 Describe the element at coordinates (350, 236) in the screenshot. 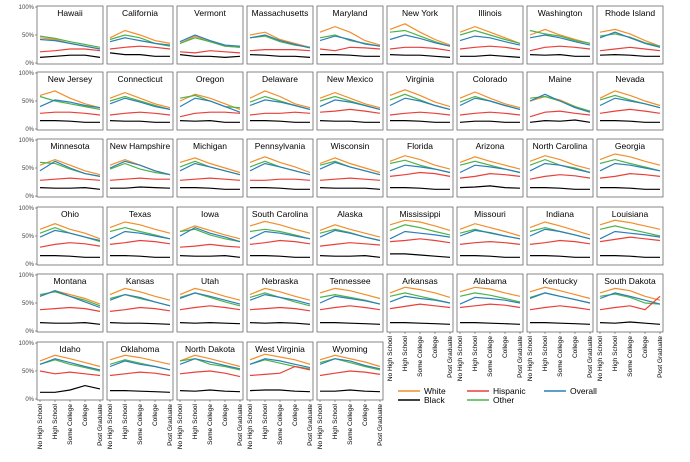

I see `panel-frame` at that location.